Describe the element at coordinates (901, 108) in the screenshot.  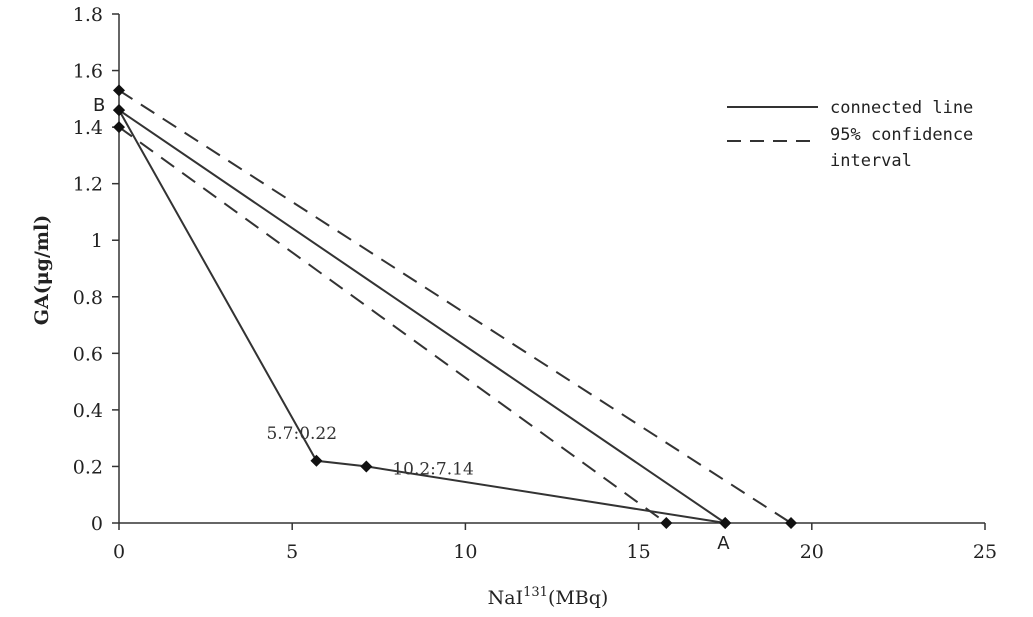
I see `legend-label-connected-line: connected line` at that location.